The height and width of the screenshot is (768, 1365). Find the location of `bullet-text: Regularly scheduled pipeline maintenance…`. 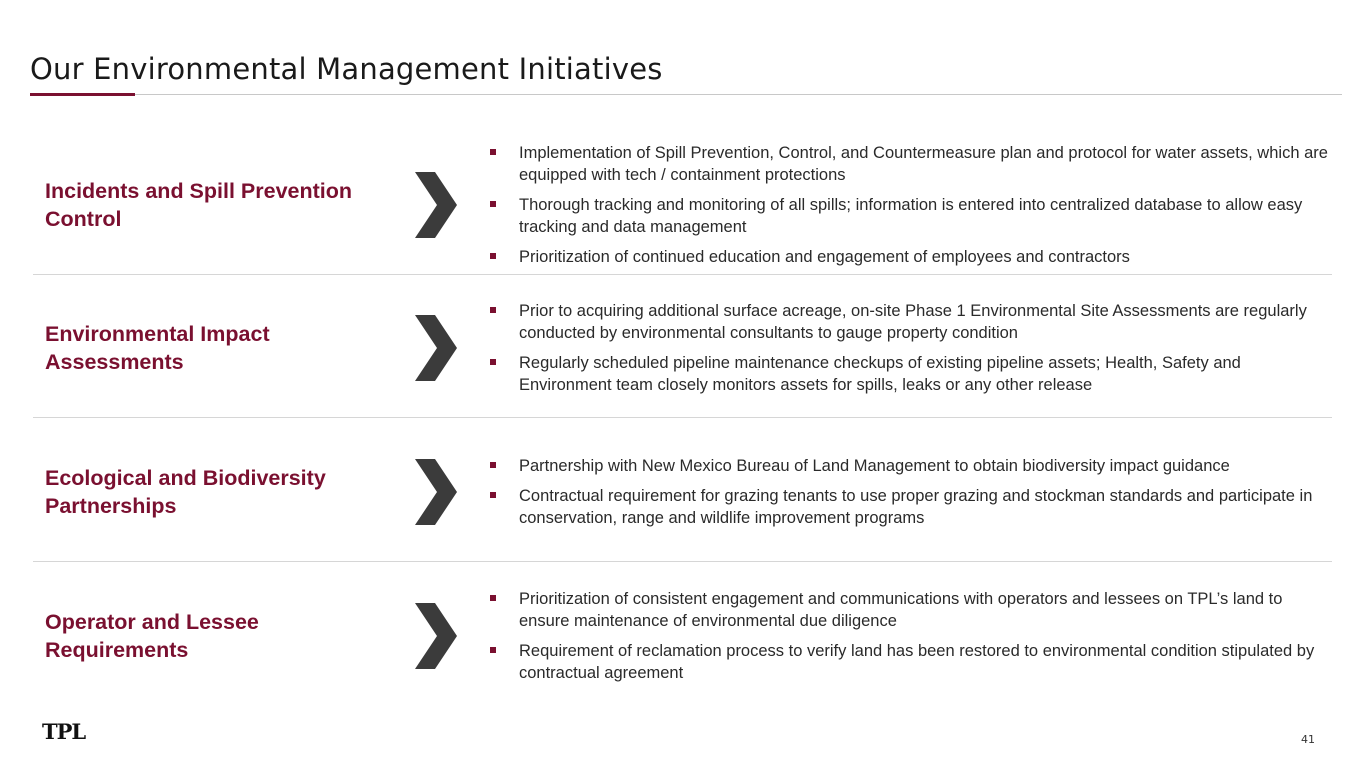

bullet-text: Regularly scheduled pipeline maintenance… is located at coordinates (880, 374).